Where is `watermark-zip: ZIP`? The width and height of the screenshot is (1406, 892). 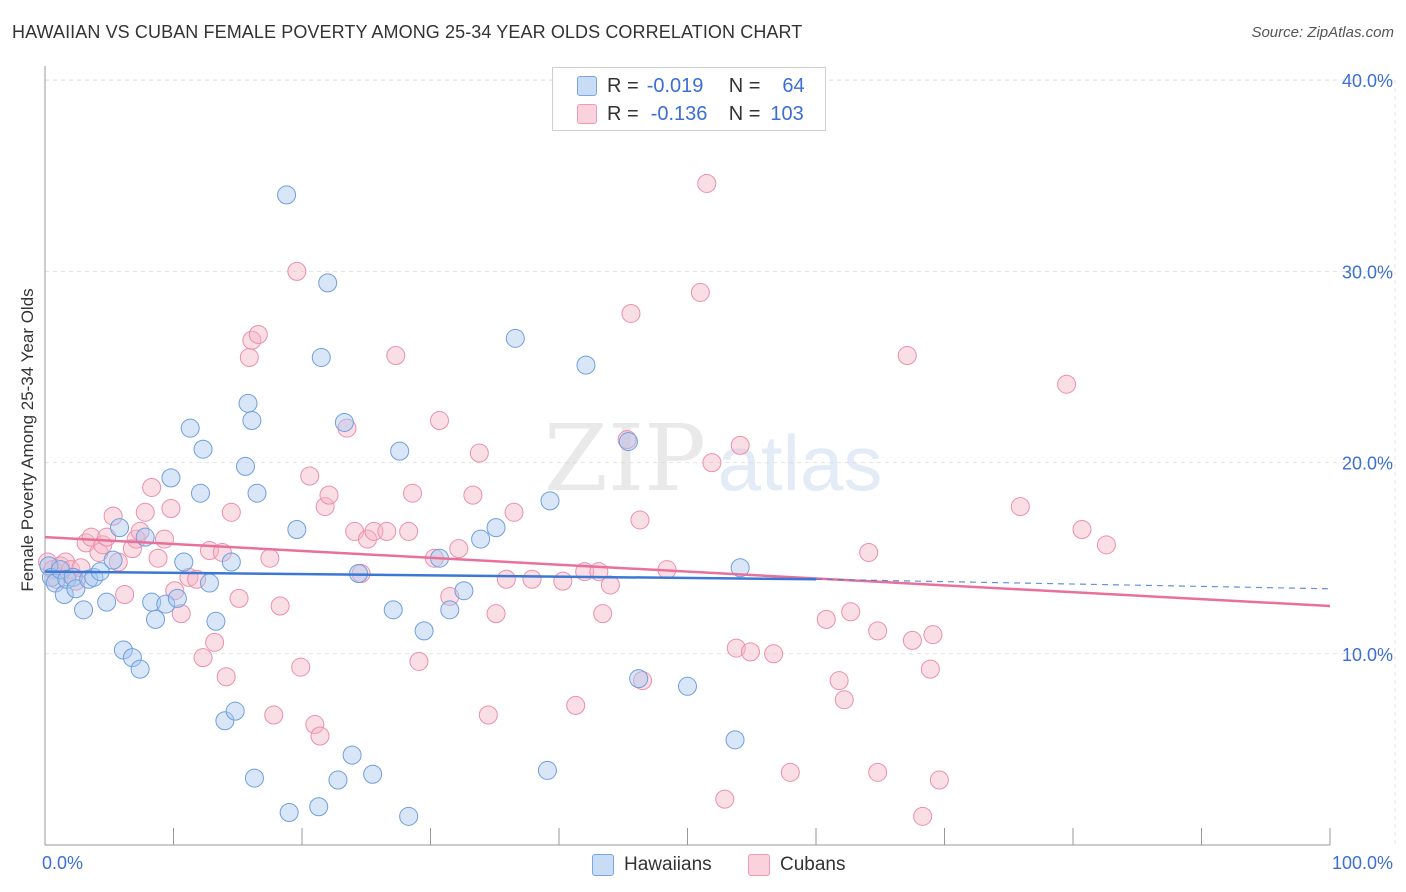
watermark-zip: ZIP is located at coordinates (625, 458).